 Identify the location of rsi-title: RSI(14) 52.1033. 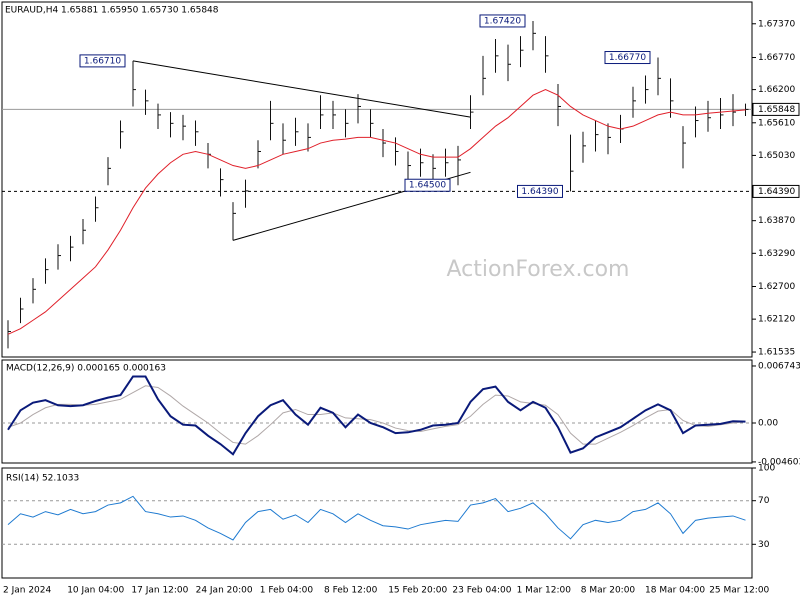
(42, 479).